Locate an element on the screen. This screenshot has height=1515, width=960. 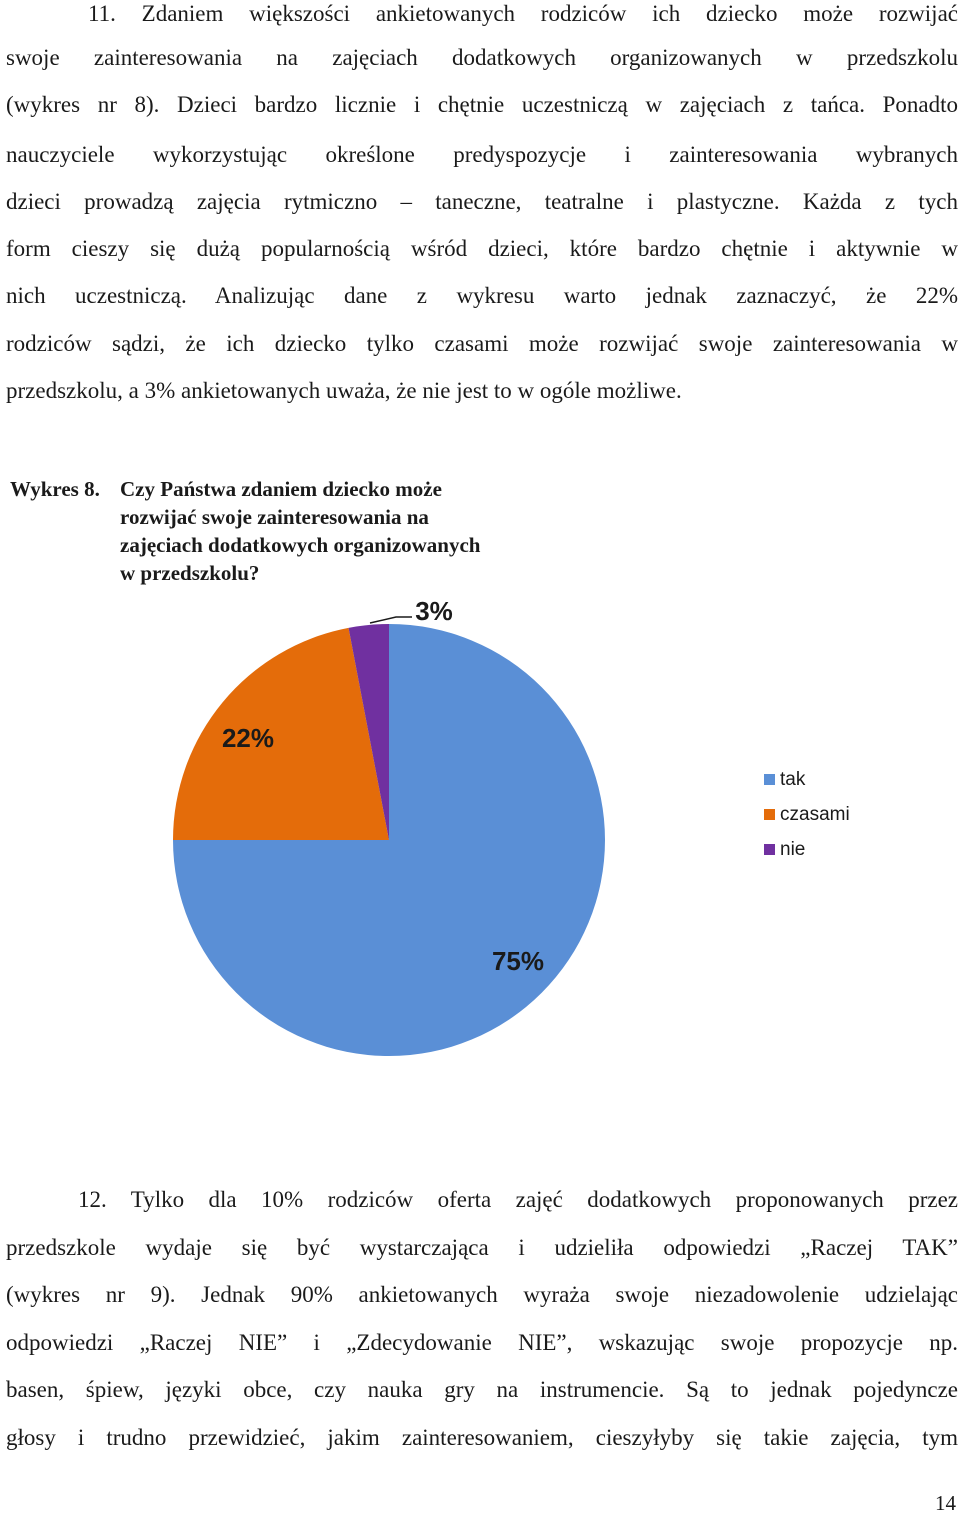
figure-title-line: w przedszkolu? is located at coordinates (190, 573).